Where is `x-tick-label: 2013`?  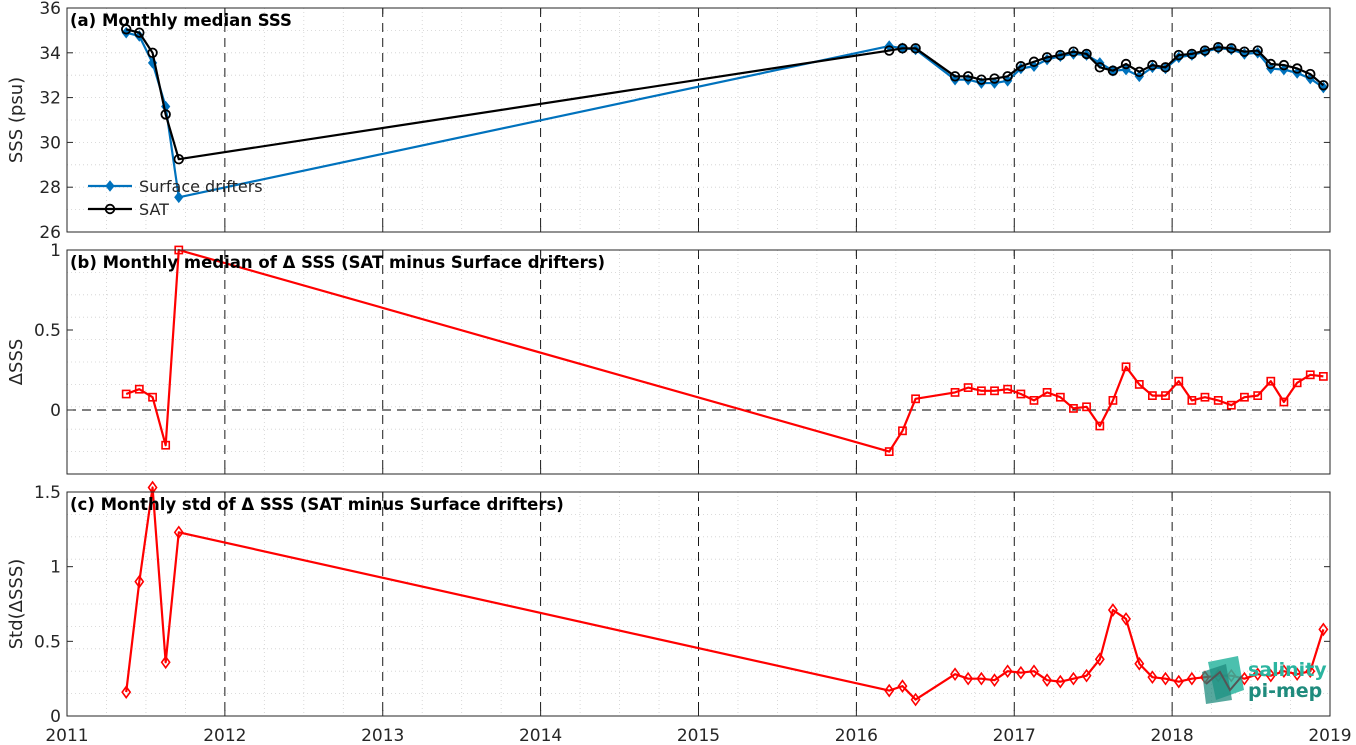 x-tick-label: 2013 is located at coordinates (382, 735).